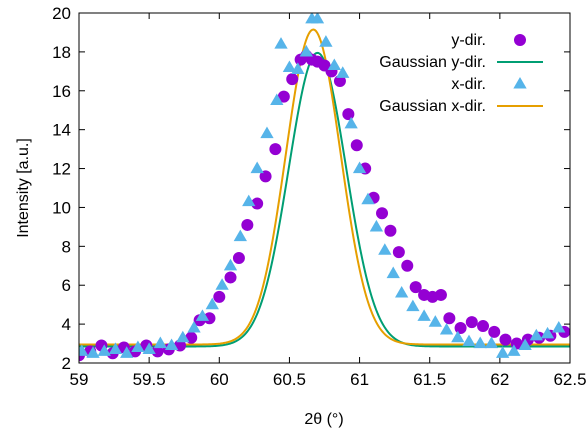 This screenshot has width=587, height=437. I want to click on x-tick-label: 61.5, so click(429, 379).